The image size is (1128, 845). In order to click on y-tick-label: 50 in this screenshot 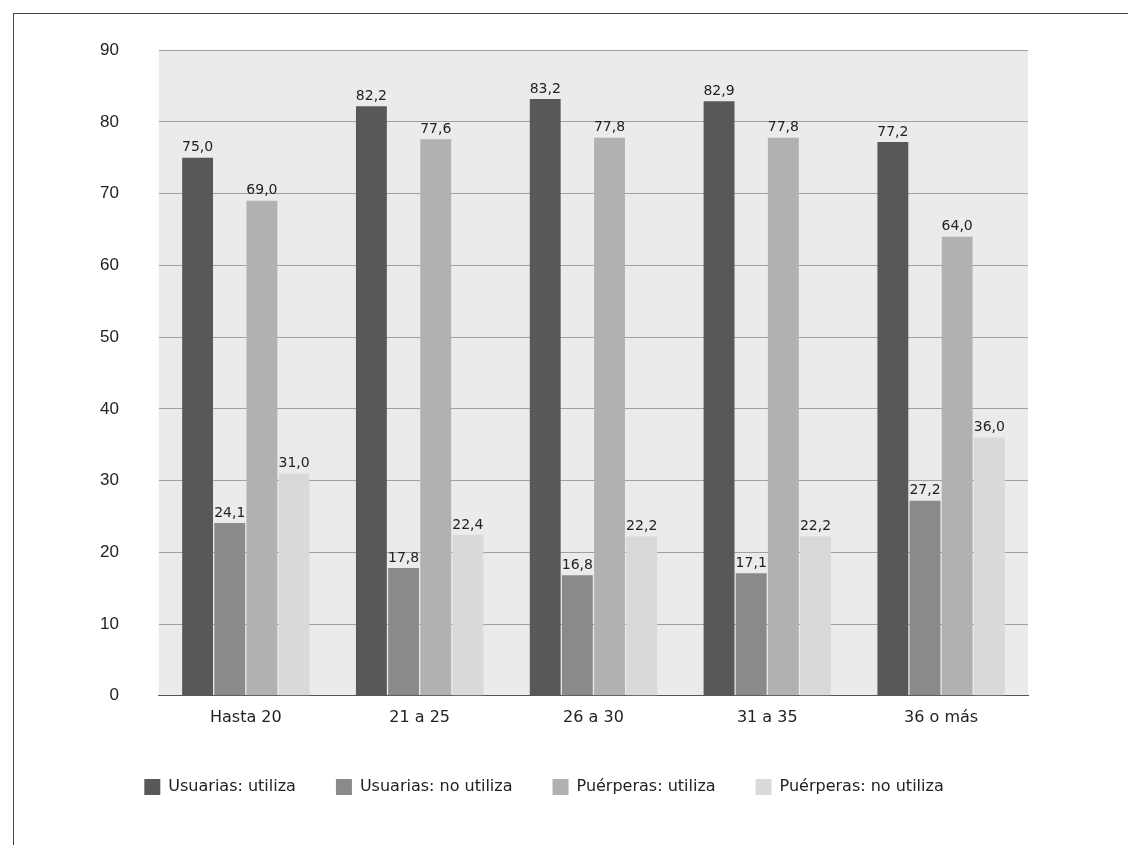, I will do `click(109, 336)`.